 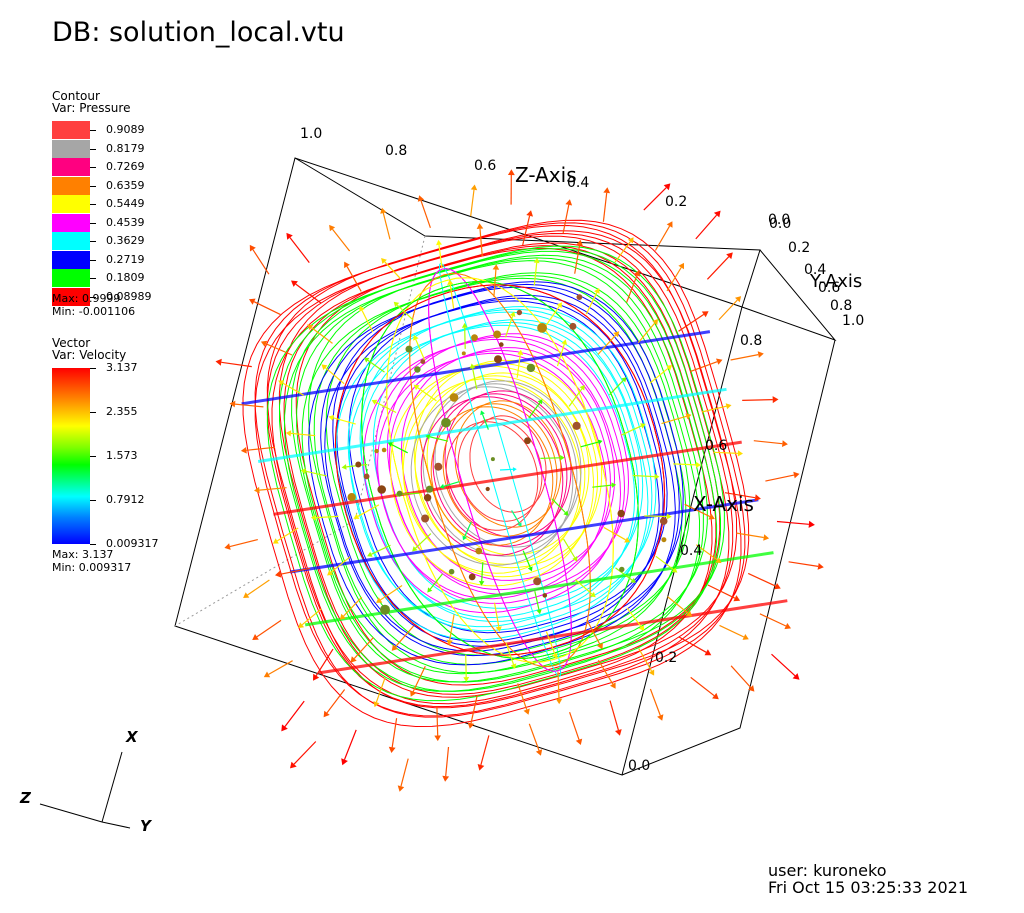 What do you see at coordinates (83, 554) in the screenshot?
I see `vector-max: Max: 3.137` at bounding box center [83, 554].